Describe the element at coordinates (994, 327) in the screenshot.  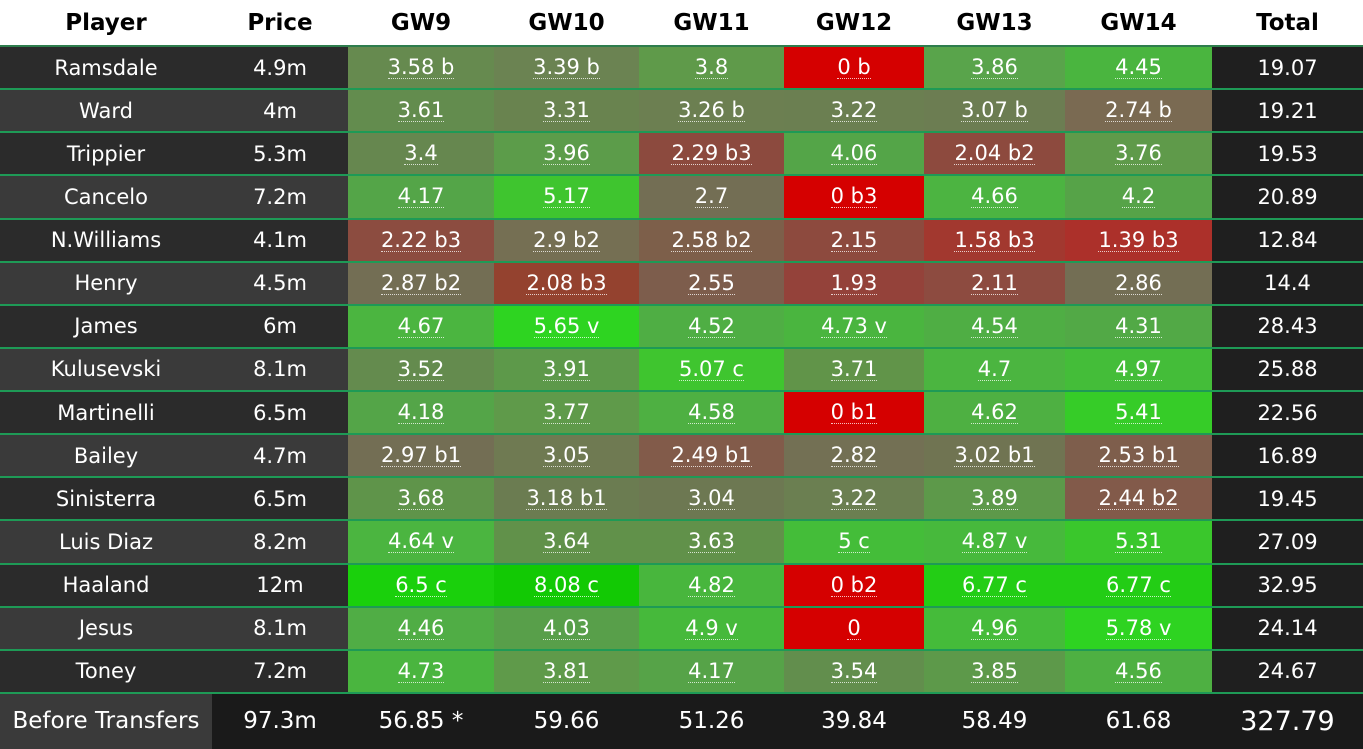
I see `gameweek-cell: 4.54` at that location.